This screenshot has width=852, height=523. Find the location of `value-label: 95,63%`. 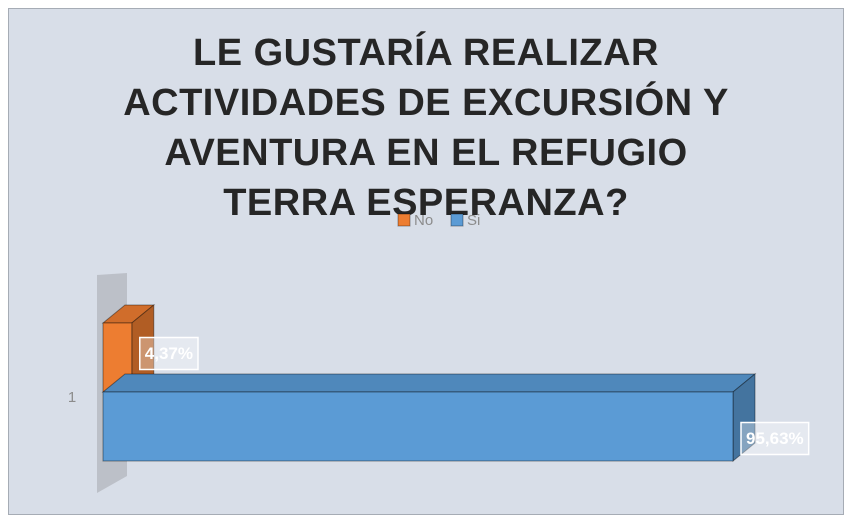

value-label: 95,63% is located at coordinates (775, 438).